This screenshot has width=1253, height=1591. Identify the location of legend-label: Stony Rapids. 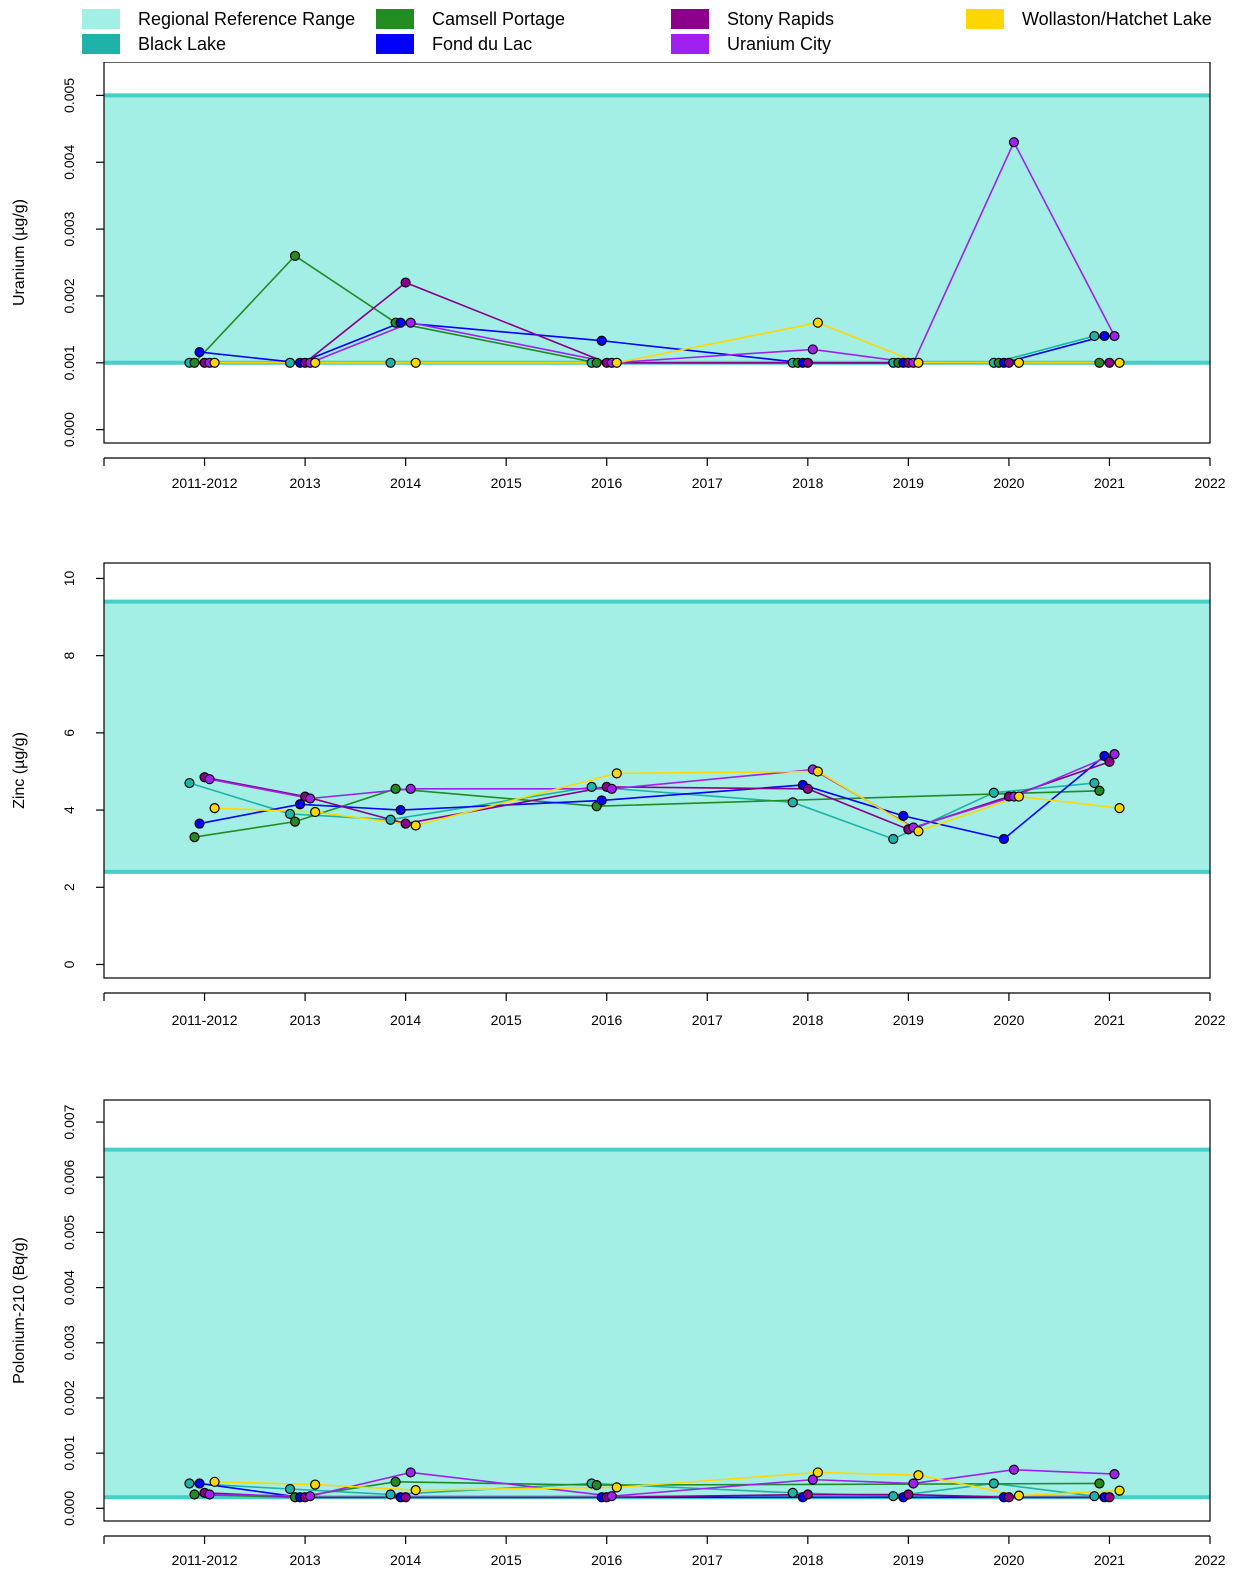
(781, 18).